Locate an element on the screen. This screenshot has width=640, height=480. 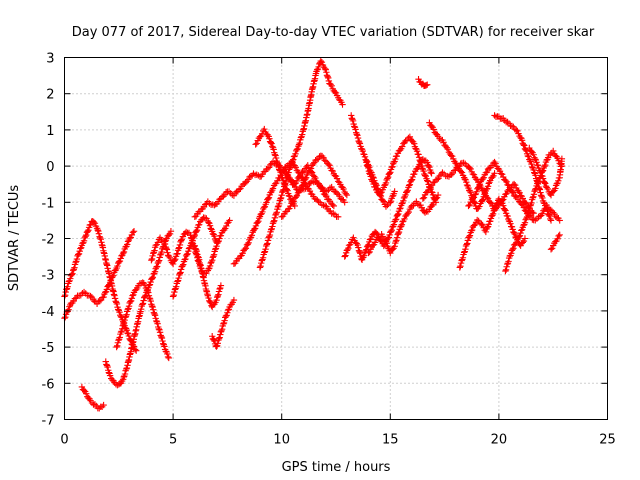
series-arc9 is located at coordinates (223, 323).